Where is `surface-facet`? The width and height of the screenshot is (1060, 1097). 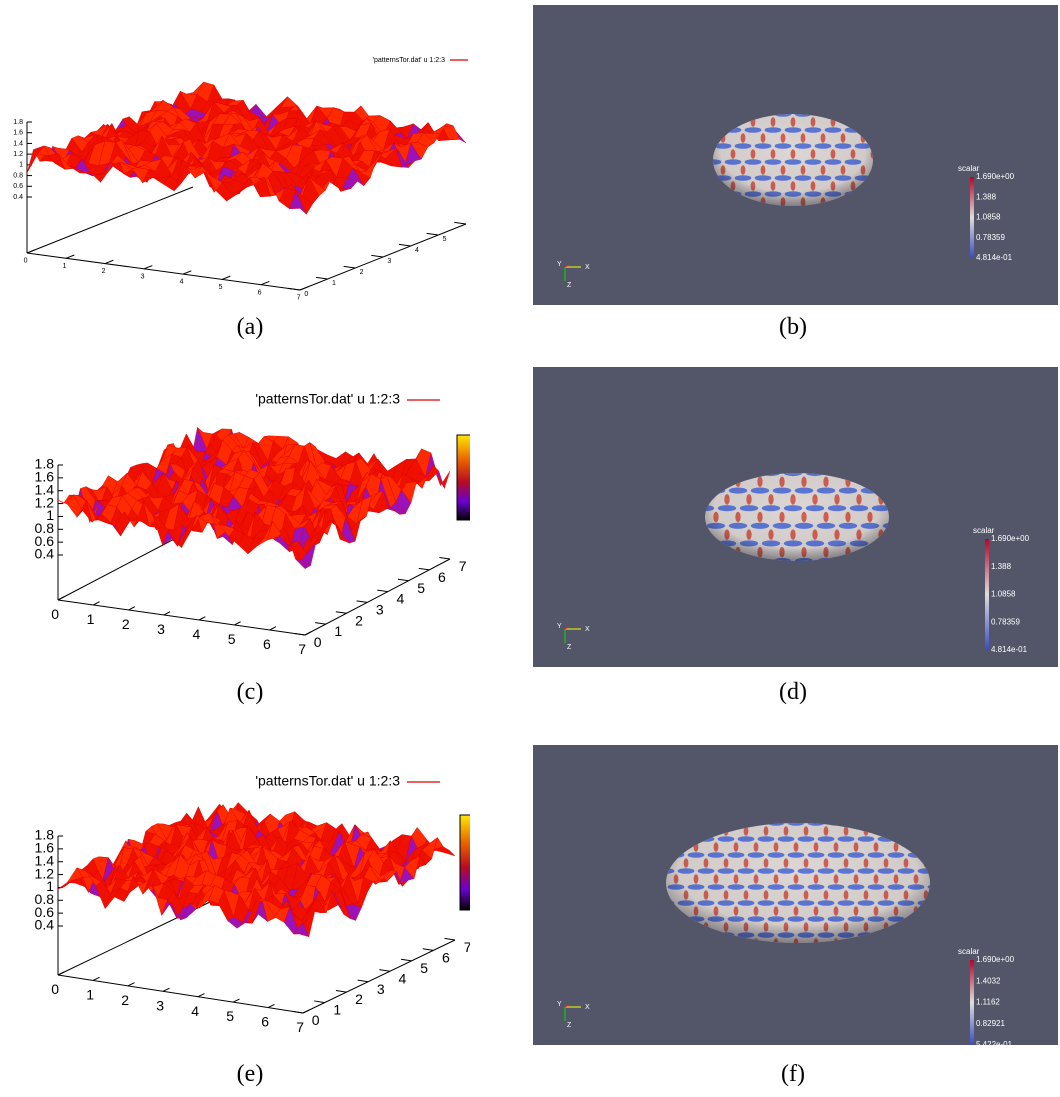 surface-facet is located at coordinates (301, 929).